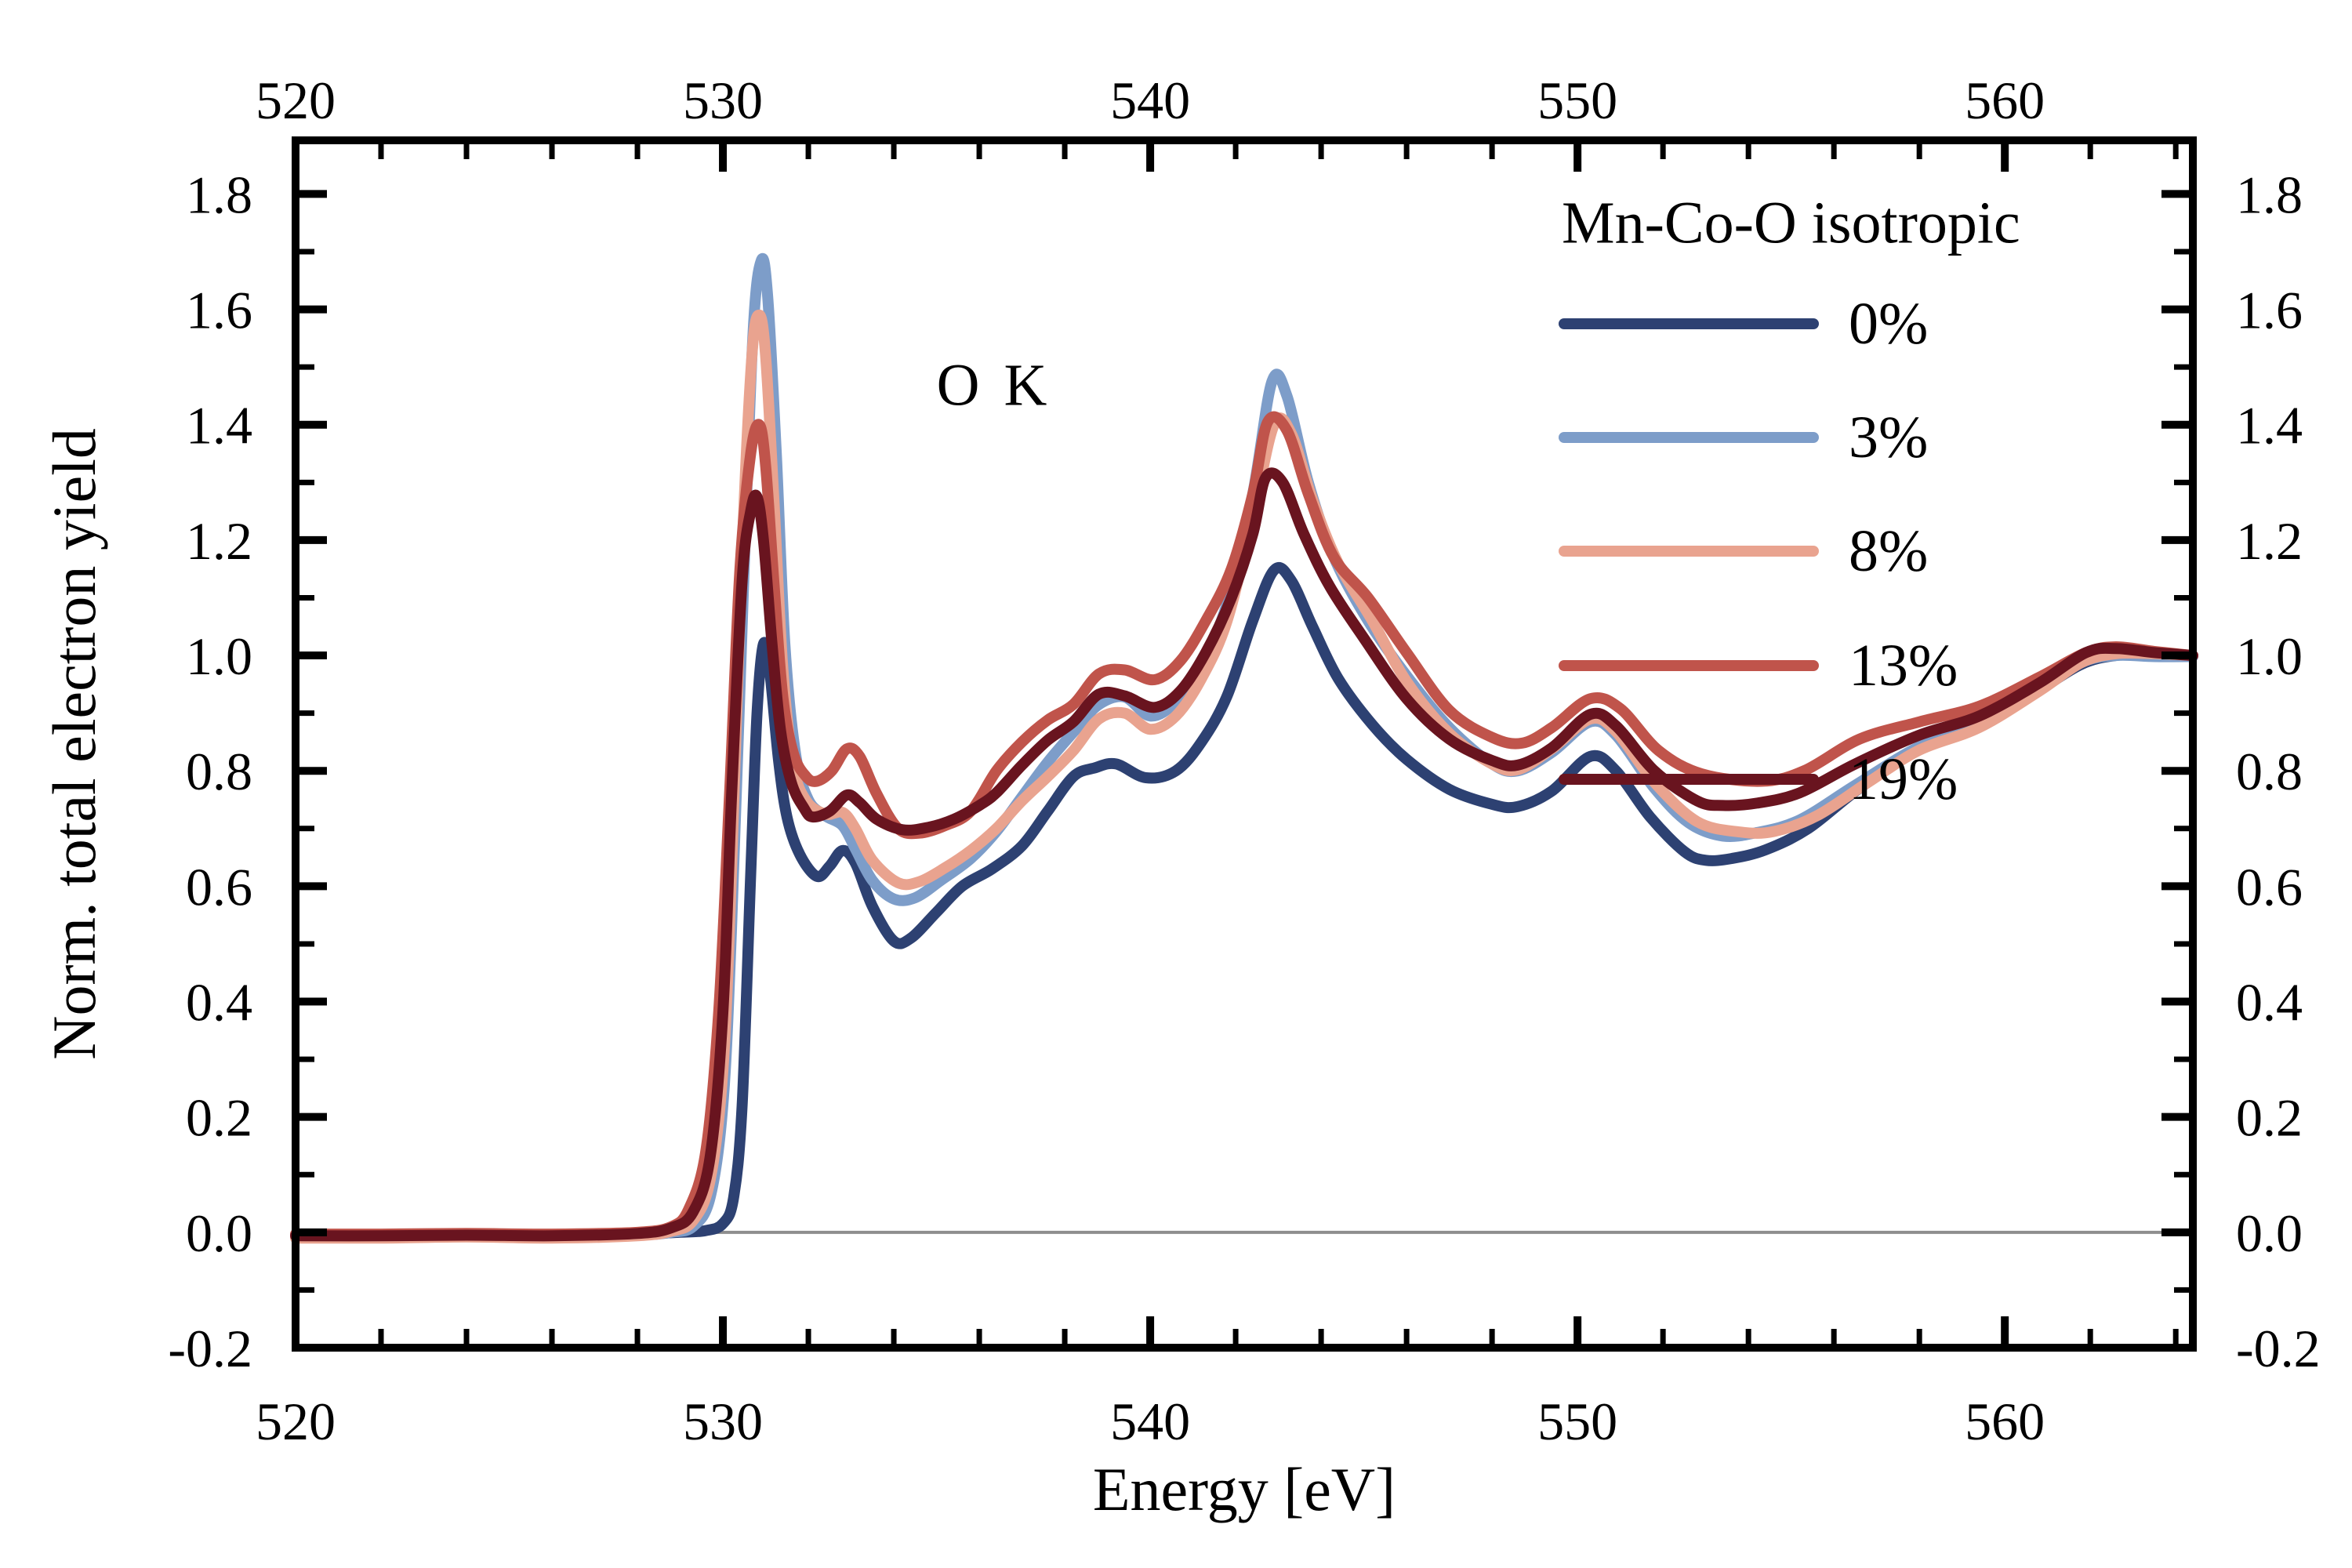 This screenshot has height=1568, width=2352. Describe the element at coordinates (2278, 1348) in the screenshot. I see `y-tick-label-right: -0.2` at that location.